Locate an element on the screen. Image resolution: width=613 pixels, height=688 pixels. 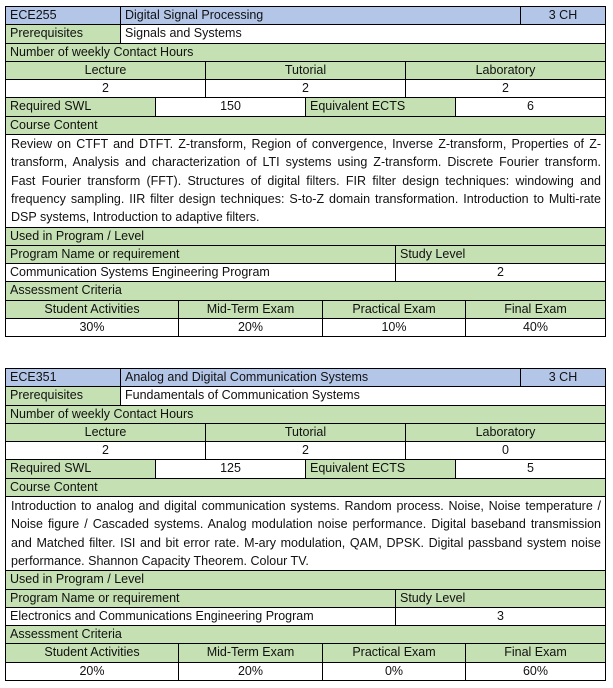
practical-value: 10% is located at coordinates (394, 328).